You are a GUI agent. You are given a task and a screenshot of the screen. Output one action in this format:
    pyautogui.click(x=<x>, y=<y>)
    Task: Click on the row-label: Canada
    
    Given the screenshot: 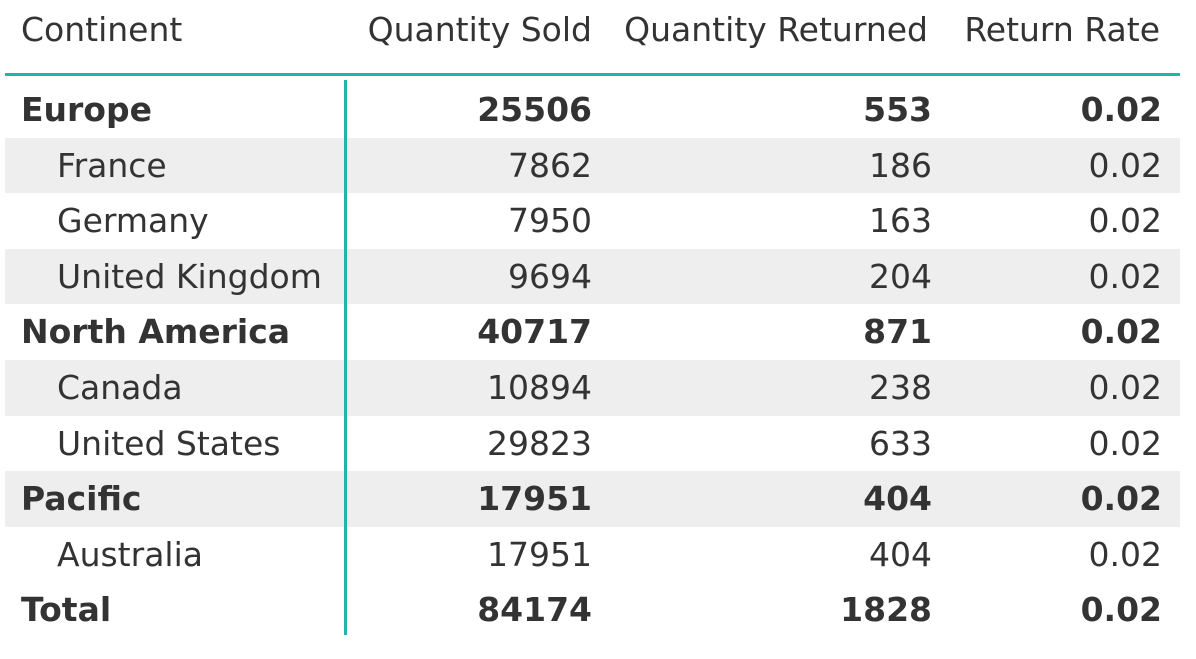 What is the action you would take?
    pyautogui.click(x=120, y=387)
    